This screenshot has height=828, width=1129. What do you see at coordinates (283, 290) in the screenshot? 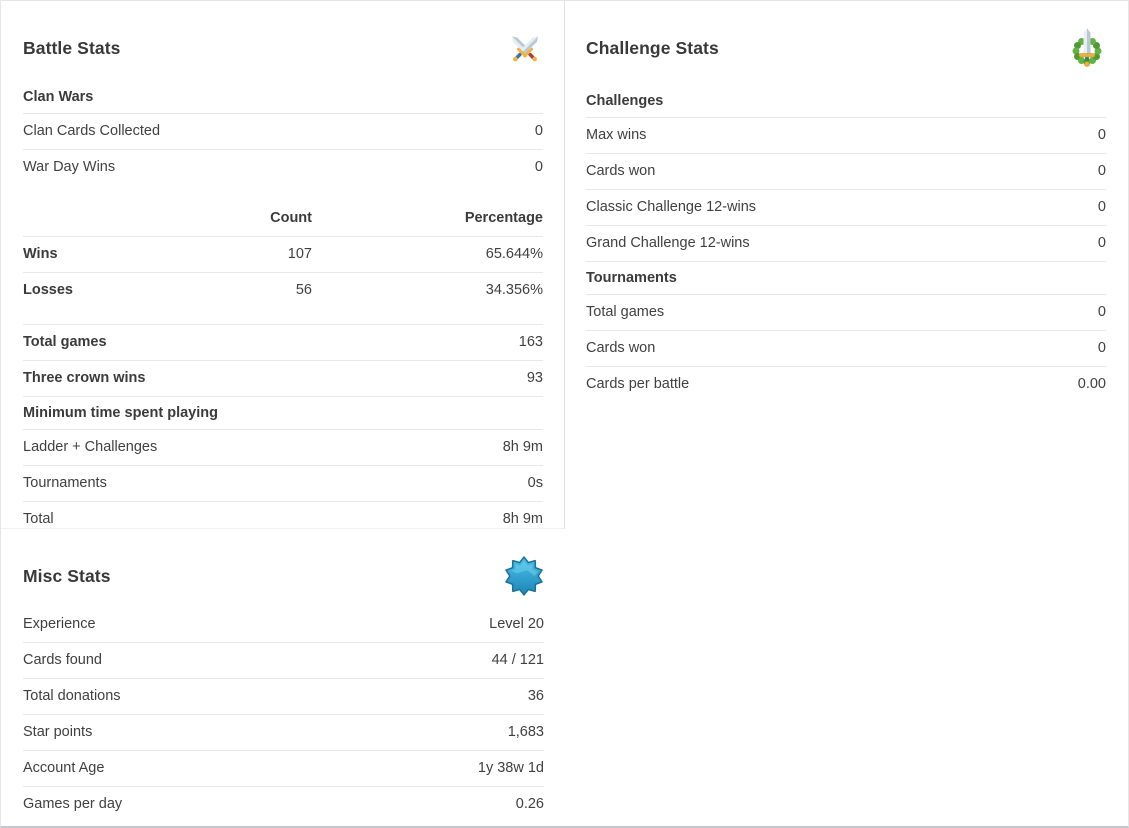
I see `stat-row-losses: Losses 56 34.356%` at bounding box center [283, 290].